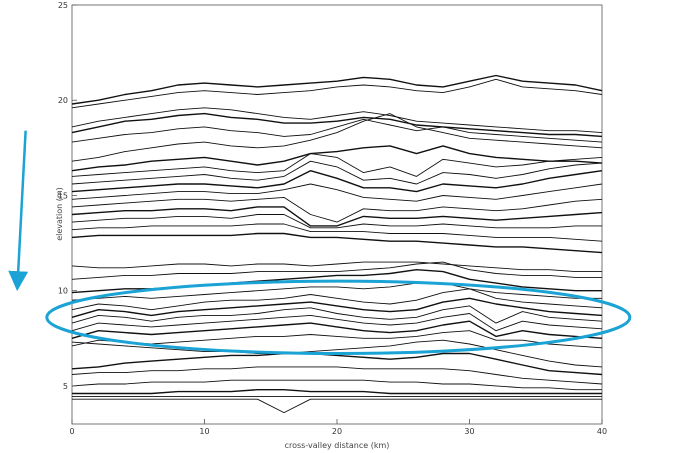 This screenshot has width=688, height=453. What do you see at coordinates (63, 5) in the screenshot?
I see `y-tick-label: 25` at bounding box center [63, 5].